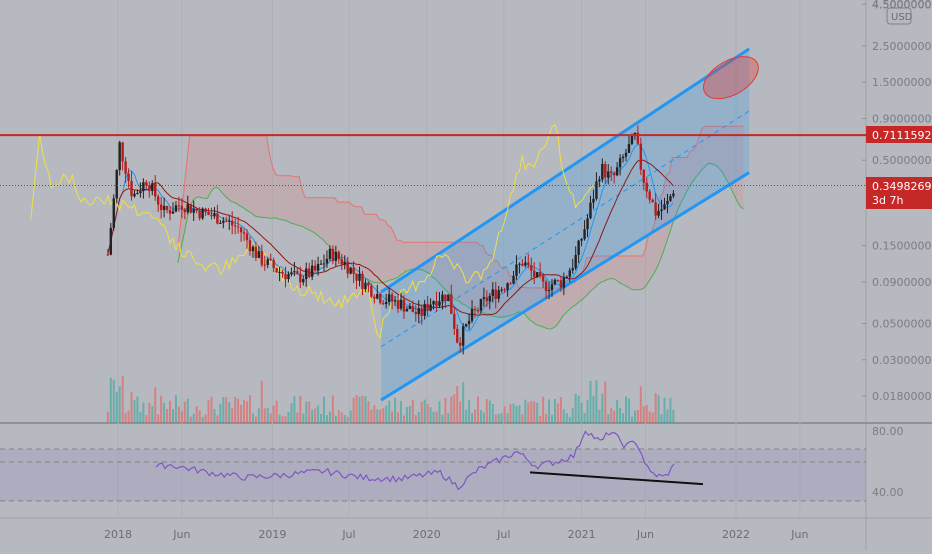 This screenshot has width=932, height=554. I want to click on volume-bars, so click(390, 399).